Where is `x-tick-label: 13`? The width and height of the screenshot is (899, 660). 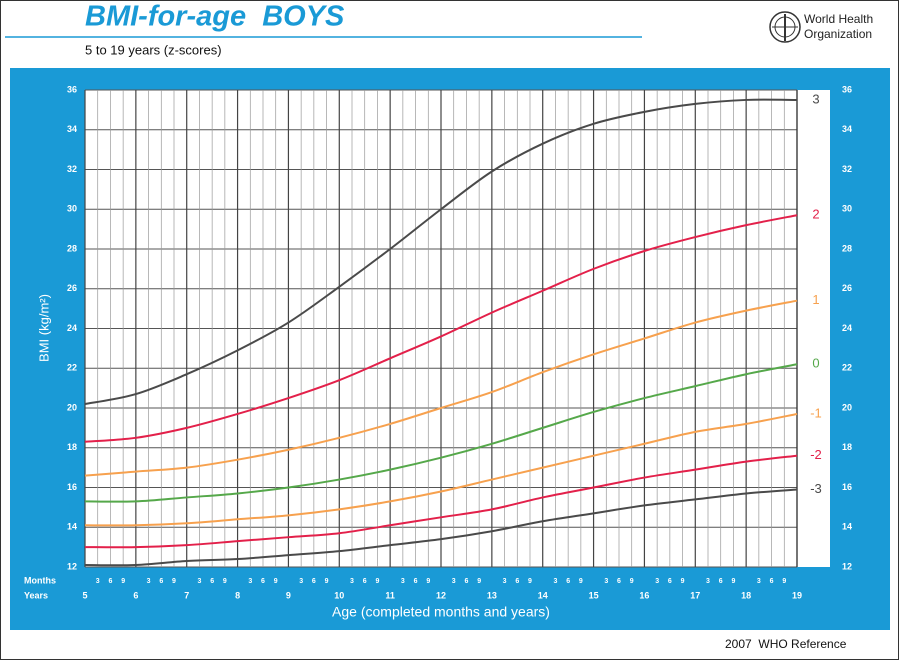
x-tick-label: 13 is located at coordinates (492, 595).